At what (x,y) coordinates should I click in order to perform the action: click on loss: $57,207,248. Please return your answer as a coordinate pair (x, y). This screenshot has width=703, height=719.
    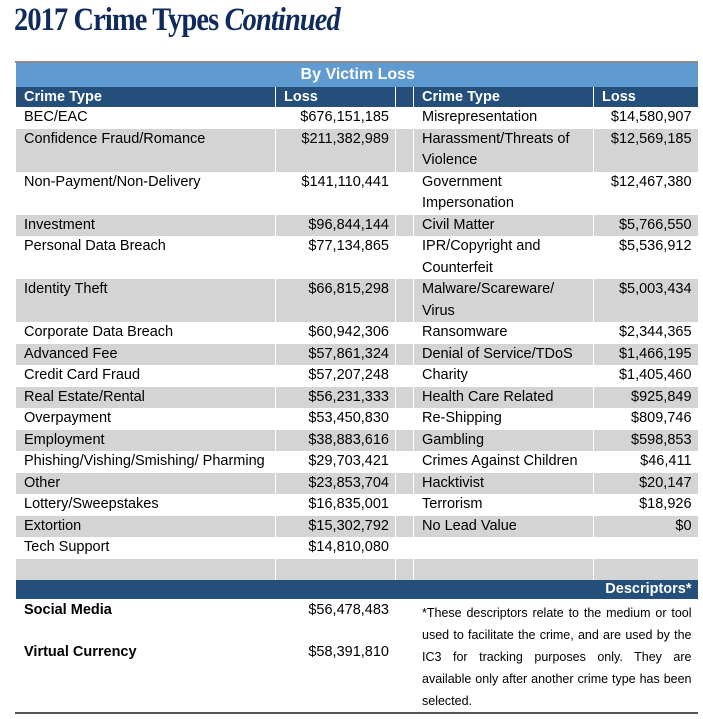
    Looking at the image, I should click on (335, 376).